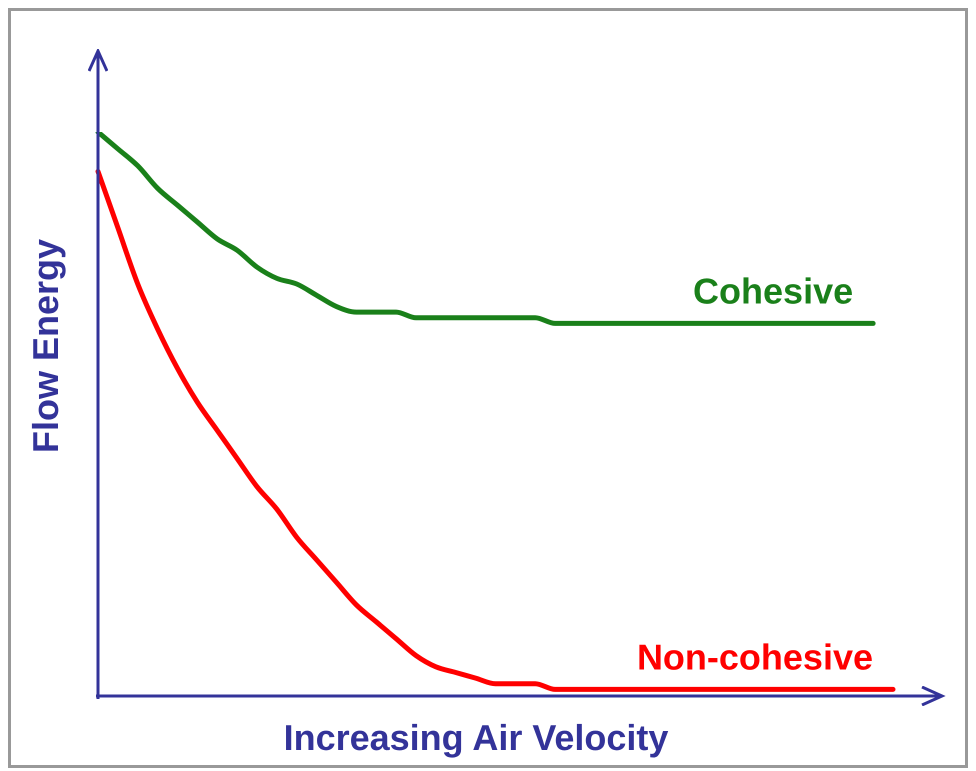 The image size is (976, 771). I want to click on y-axis-title: Flow Energy, so click(46, 346).